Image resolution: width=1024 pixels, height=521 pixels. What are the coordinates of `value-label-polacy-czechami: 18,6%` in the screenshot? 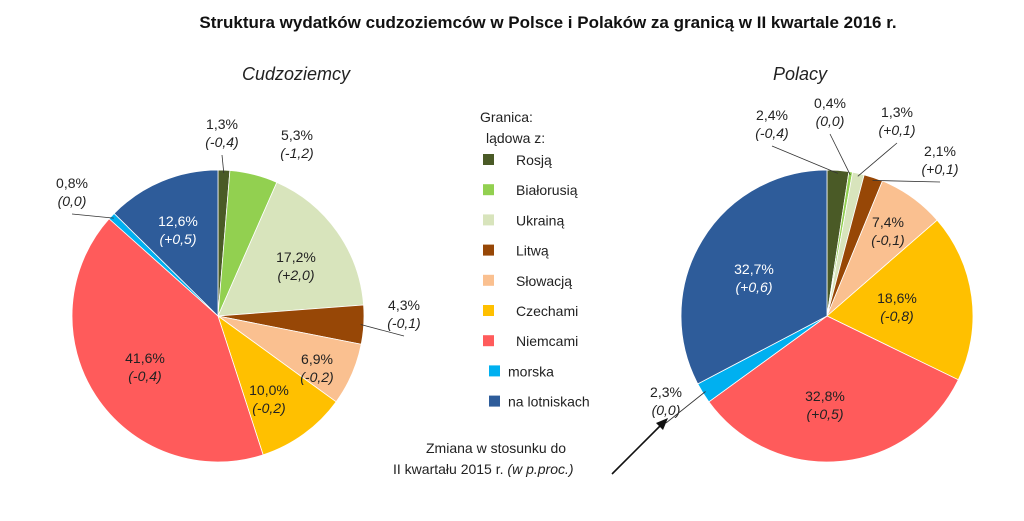 It's located at (897, 298).